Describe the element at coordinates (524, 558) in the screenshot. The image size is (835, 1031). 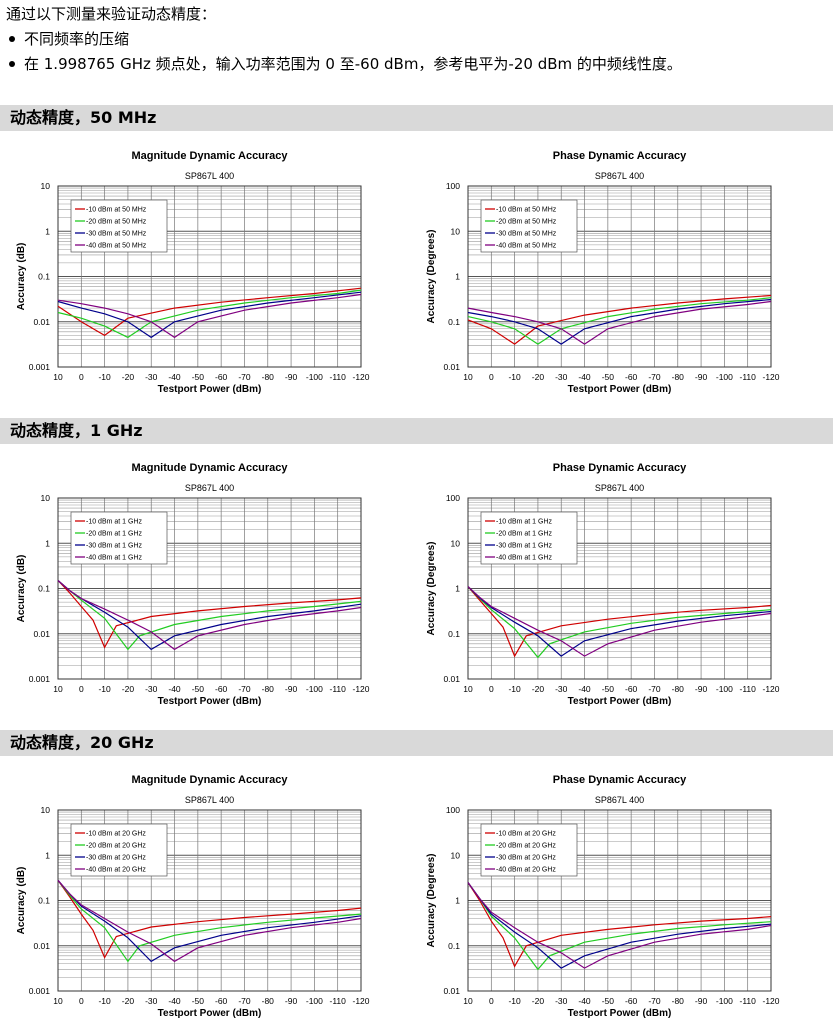
I see `legend-label: -40 dBm at 1 GHz` at that location.